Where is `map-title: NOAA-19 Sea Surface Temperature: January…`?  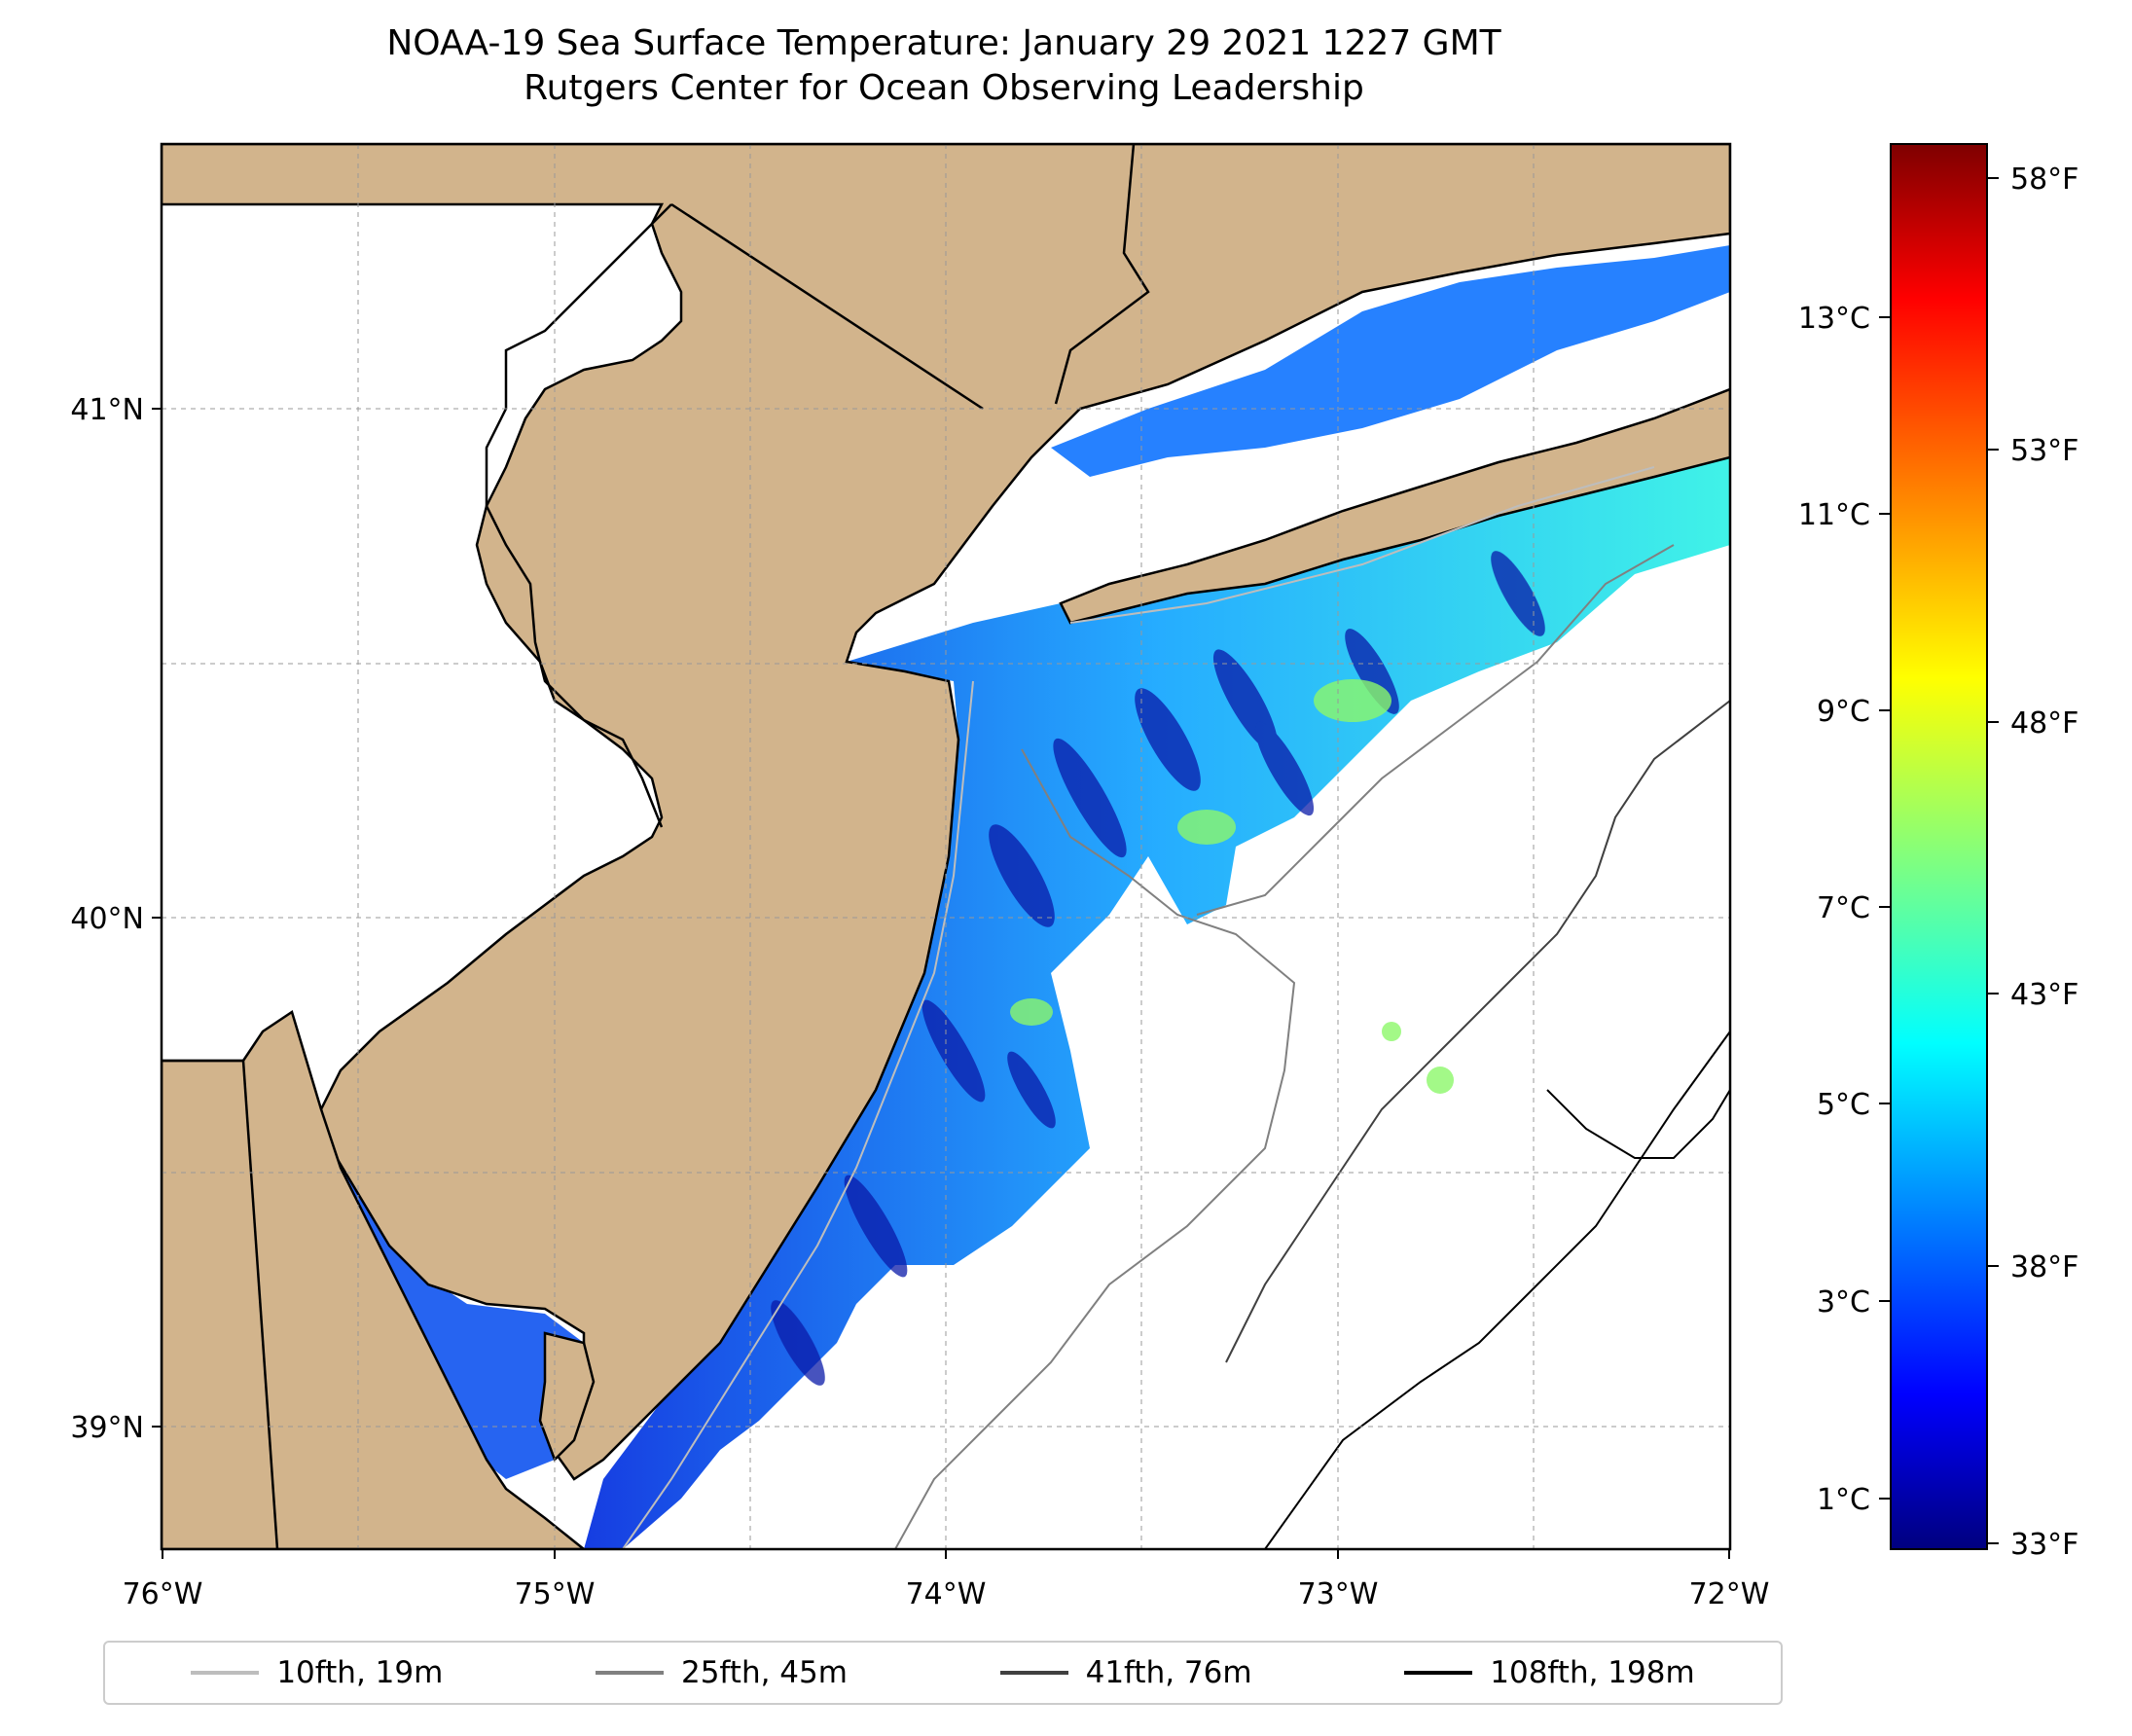 map-title: NOAA-19 Sea Surface Temperature: January… is located at coordinates (944, 66).